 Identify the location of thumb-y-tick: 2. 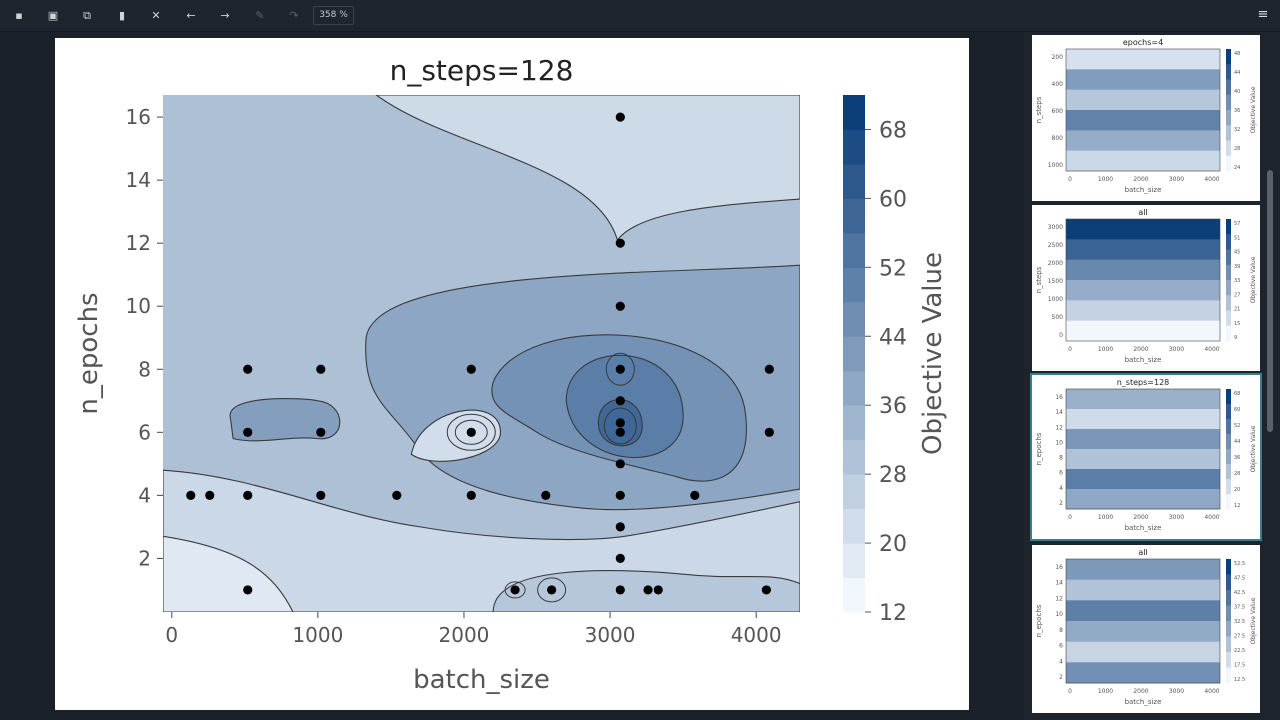
(1061, 677).